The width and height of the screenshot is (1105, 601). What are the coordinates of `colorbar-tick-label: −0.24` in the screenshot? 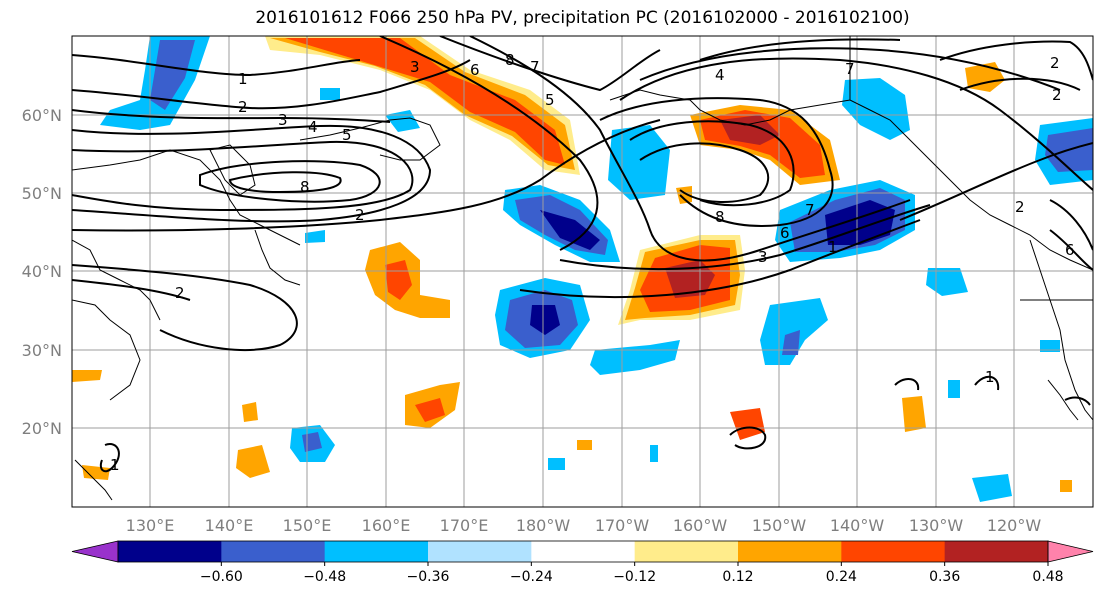 It's located at (531, 577).